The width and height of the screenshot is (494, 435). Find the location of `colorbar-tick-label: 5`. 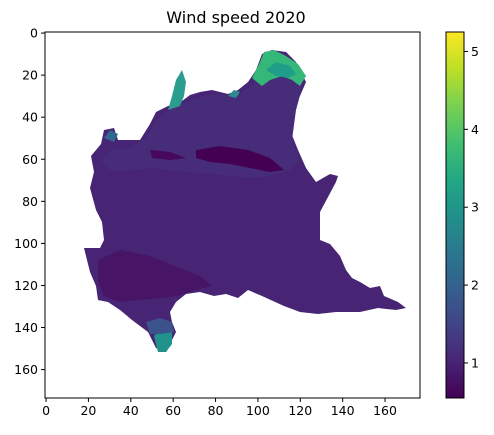

colorbar-tick-label: 5 is located at coordinates (475, 51).